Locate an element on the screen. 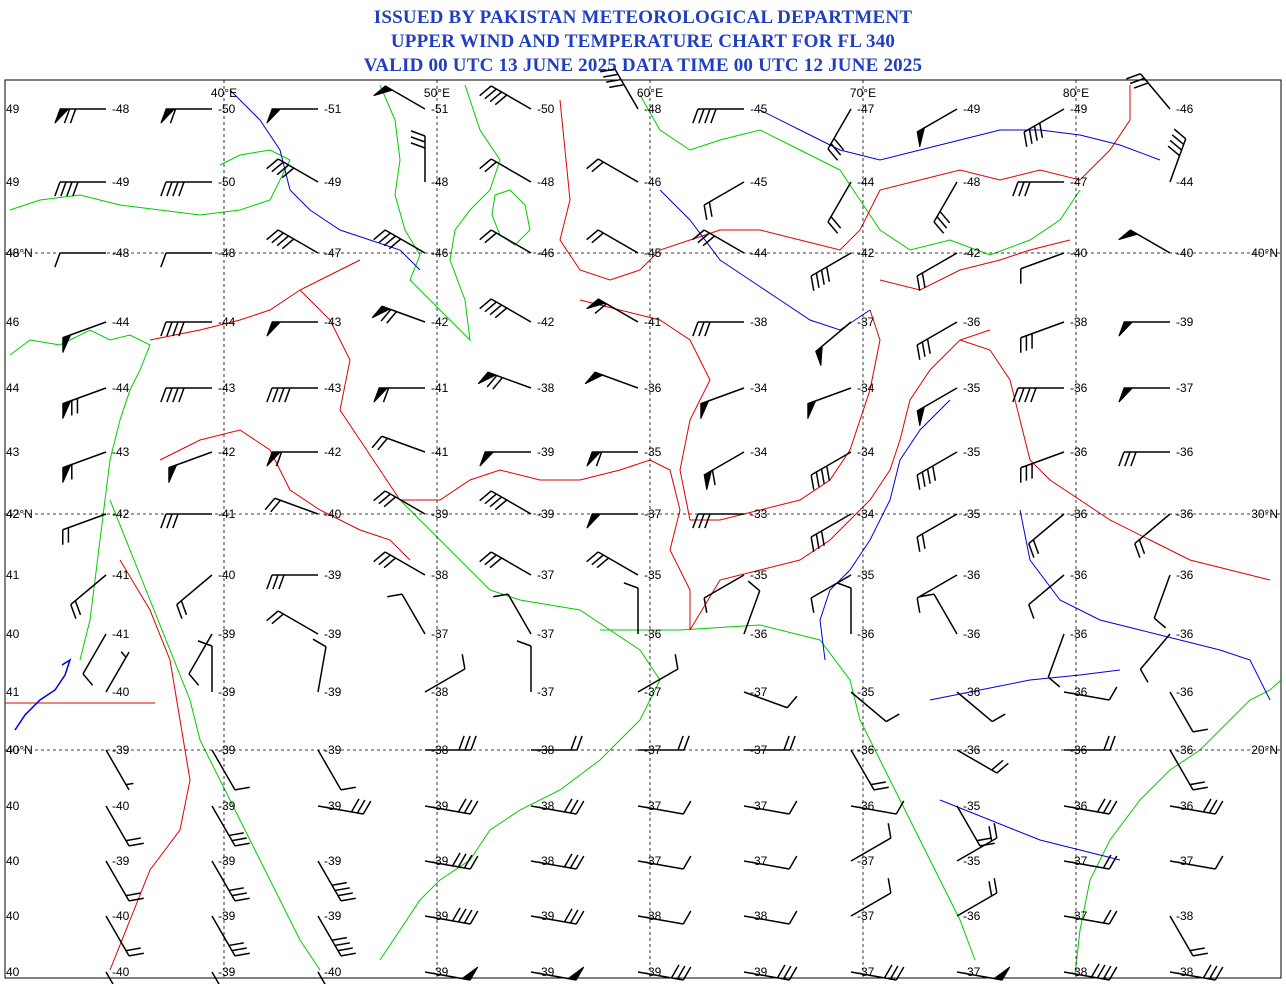  river-syr-darya is located at coordinates (960, 135).